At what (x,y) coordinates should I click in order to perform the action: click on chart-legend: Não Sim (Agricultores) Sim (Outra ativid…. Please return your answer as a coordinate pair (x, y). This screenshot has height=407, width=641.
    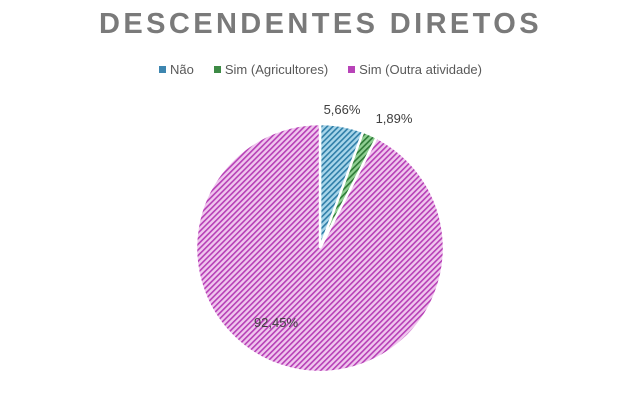
    Looking at the image, I should click on (320, 69).